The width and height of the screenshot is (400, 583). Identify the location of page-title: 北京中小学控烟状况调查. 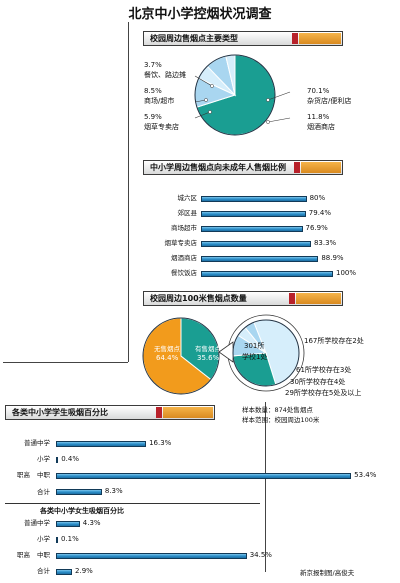
(200, 14).